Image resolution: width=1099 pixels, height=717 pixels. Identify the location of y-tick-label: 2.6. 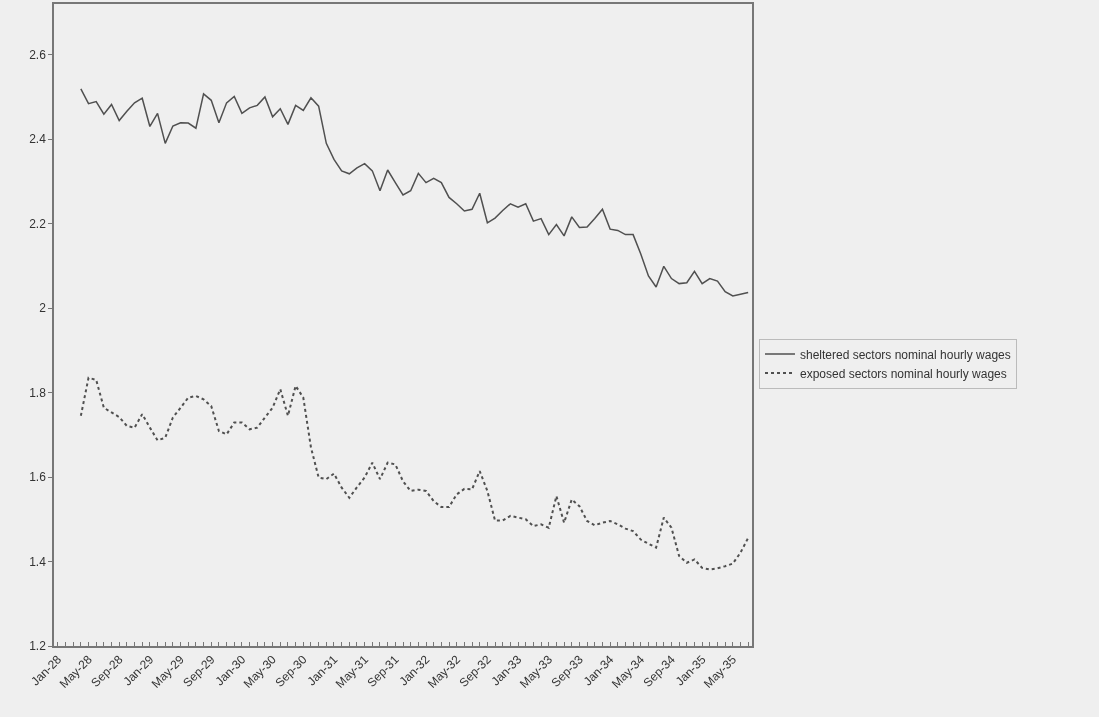
(38, 54).